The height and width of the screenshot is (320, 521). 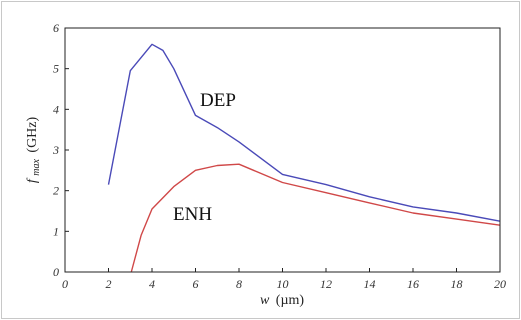 I want to click on y-tick-label: 6, so click(x=56, y=28).